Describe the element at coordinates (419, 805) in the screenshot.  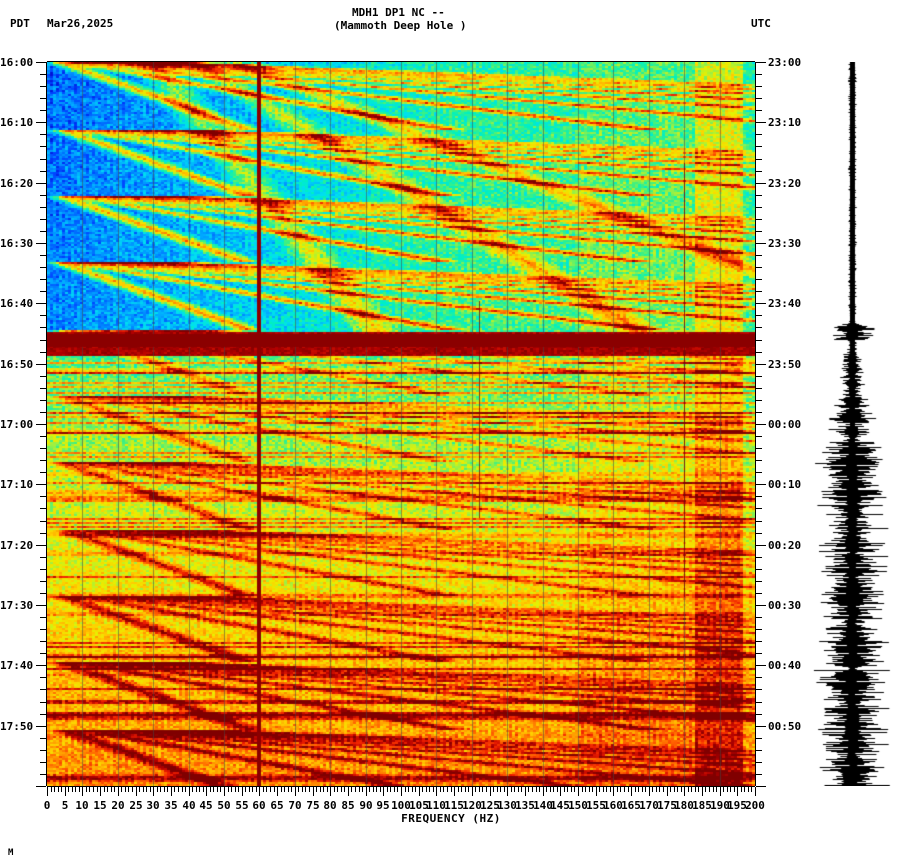
I see `freq-label-21: 105` at that location.